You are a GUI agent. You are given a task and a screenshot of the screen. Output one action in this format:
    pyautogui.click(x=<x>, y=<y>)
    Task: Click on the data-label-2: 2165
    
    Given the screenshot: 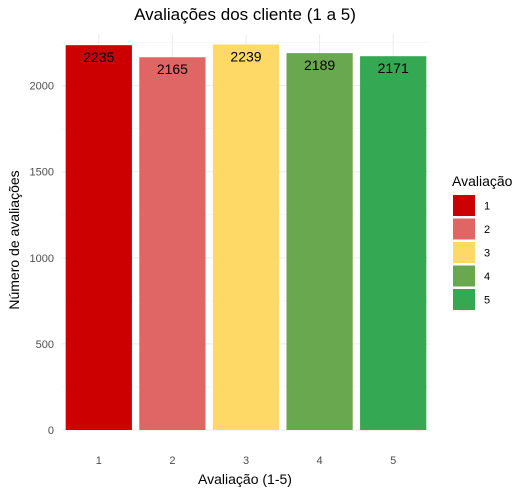 What is the action you would take?
    pyautogui.click(x=172, y=69)
    